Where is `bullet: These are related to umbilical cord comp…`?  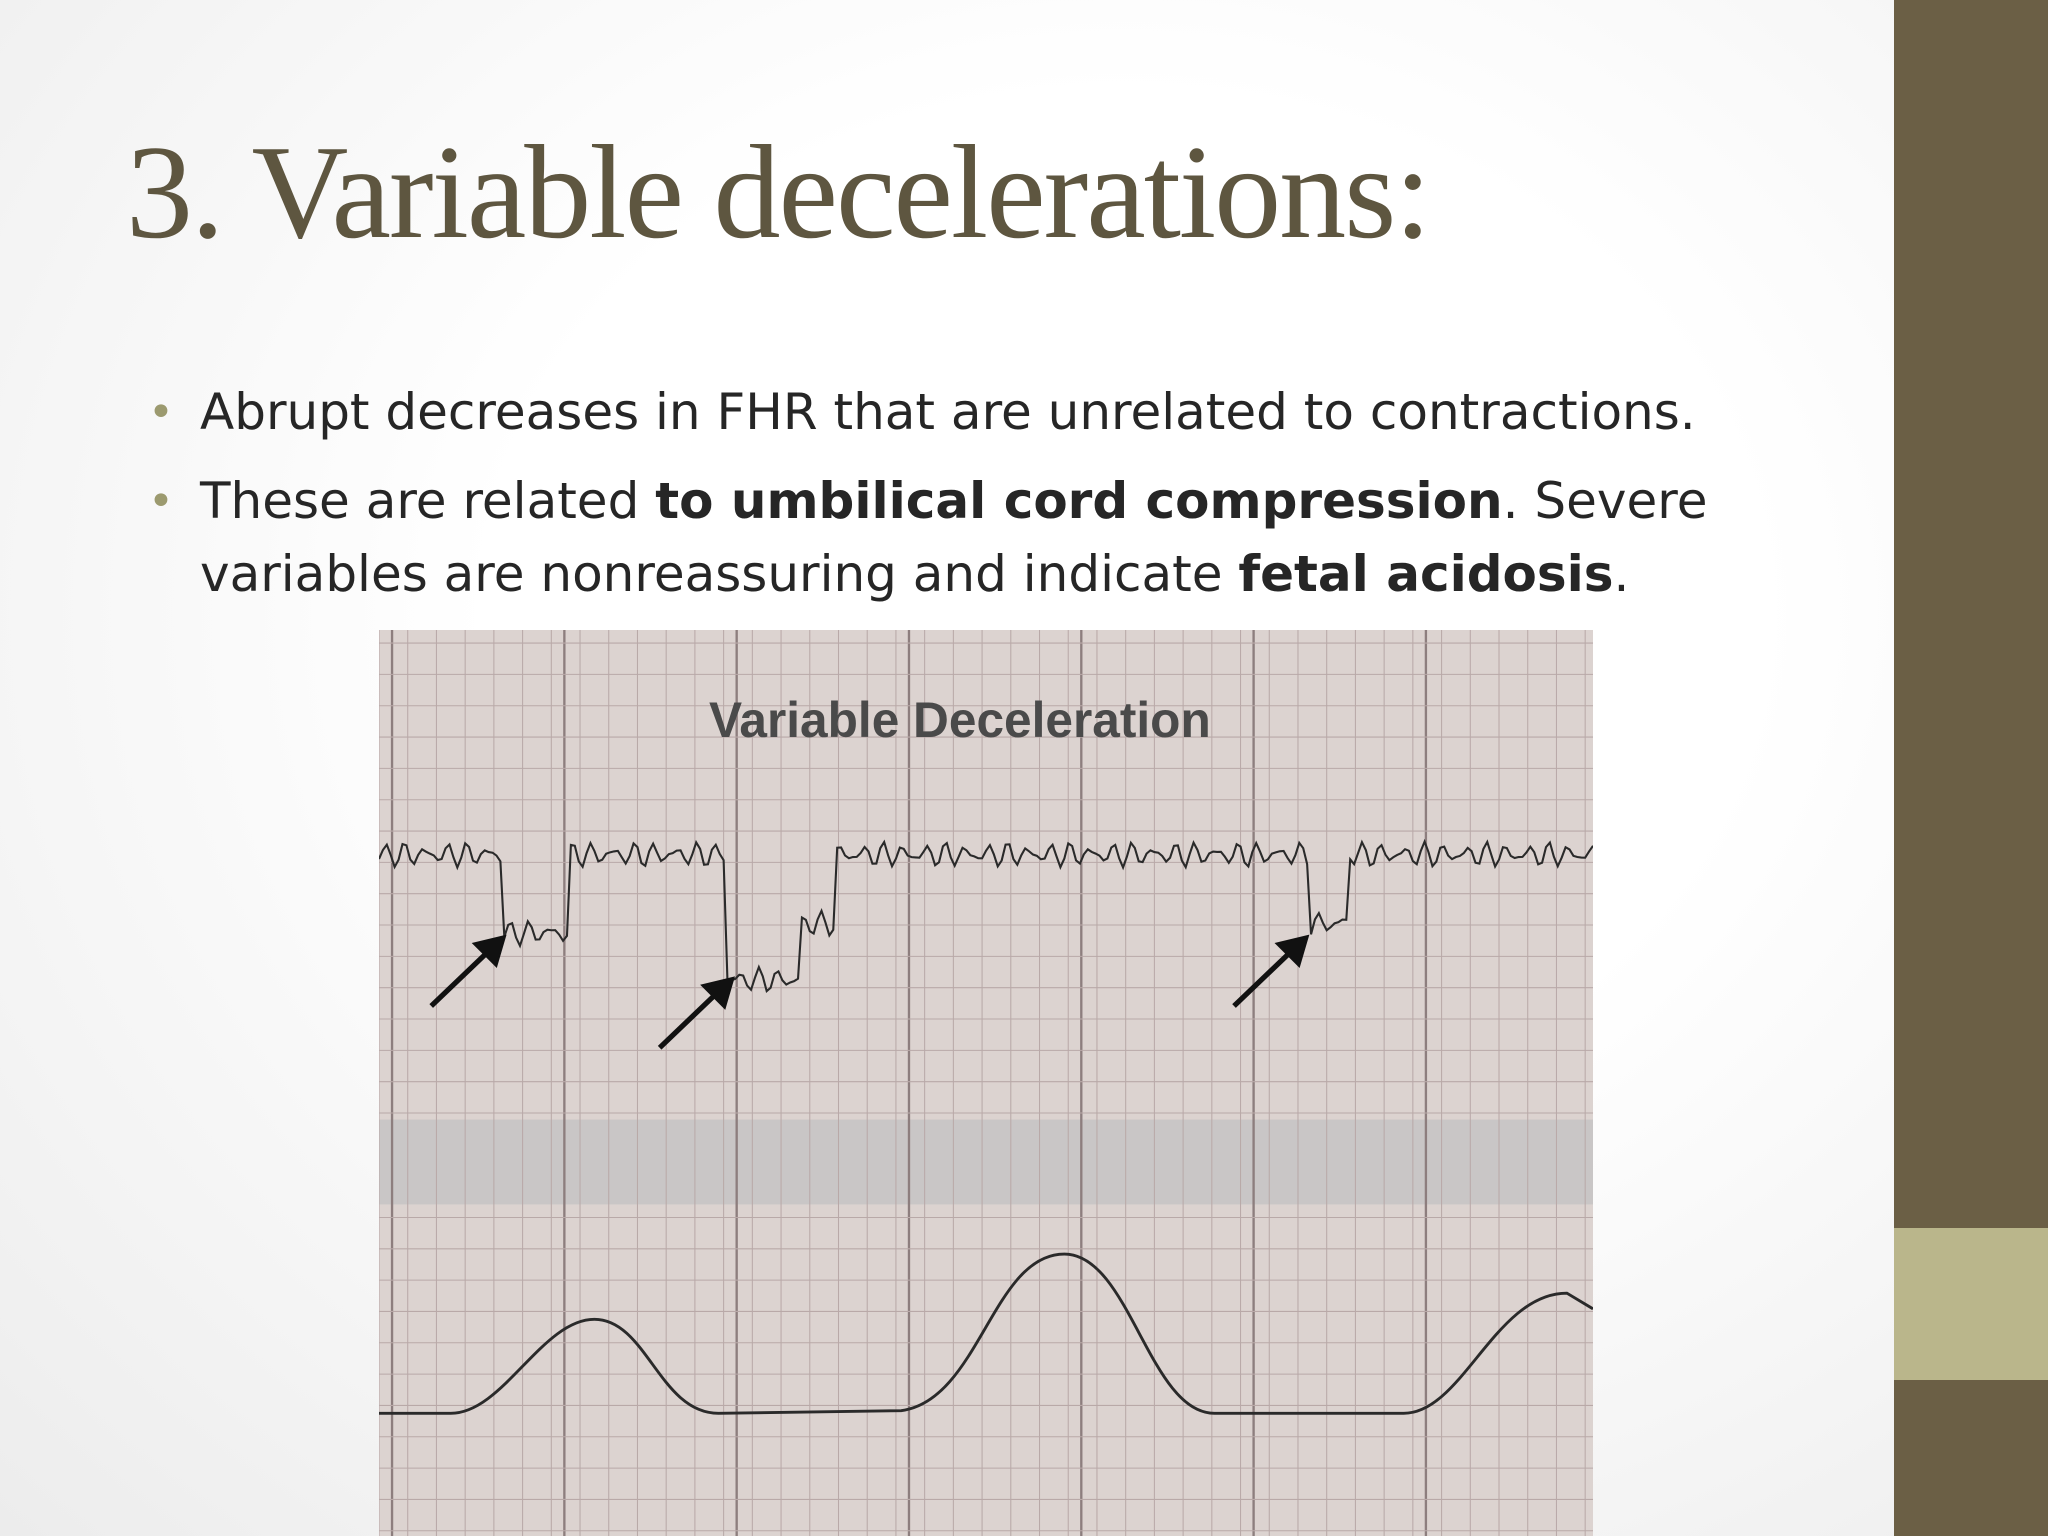
bullet: These are related to umbilical cord comp… is located at coordinates (934, 538).